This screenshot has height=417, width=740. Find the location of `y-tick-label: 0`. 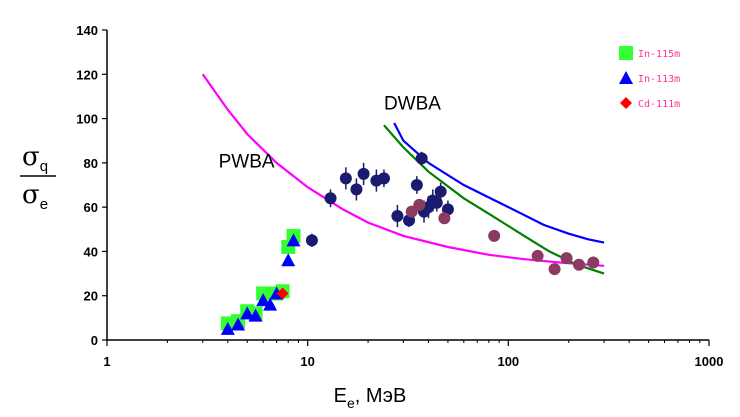

y-tick-label: 0 is located at coordinates (94, 340).